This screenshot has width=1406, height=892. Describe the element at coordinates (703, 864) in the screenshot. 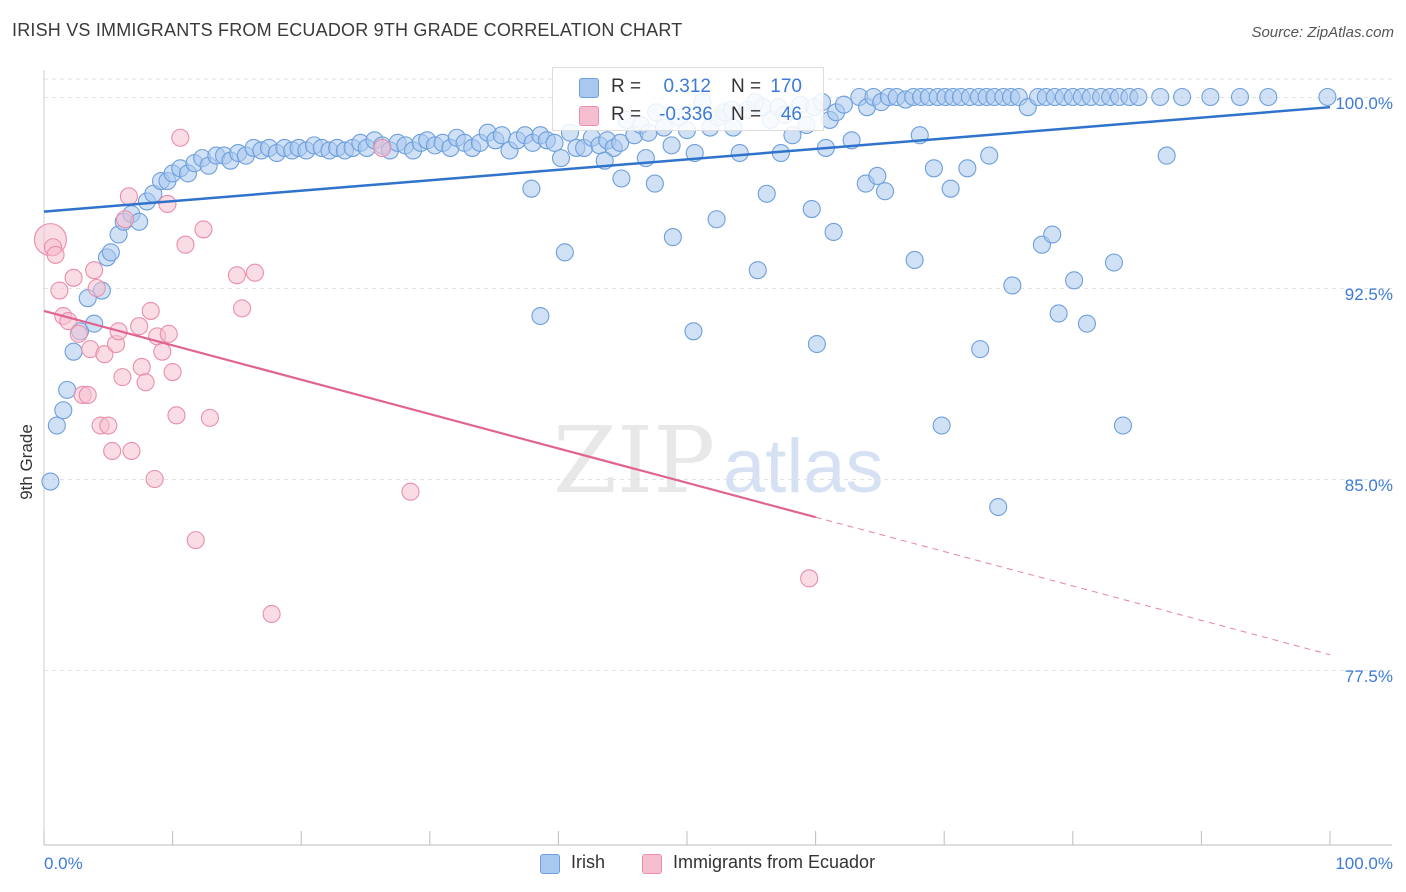

I see `series-legend: Irish Immigrants from Ecuador` at that location.